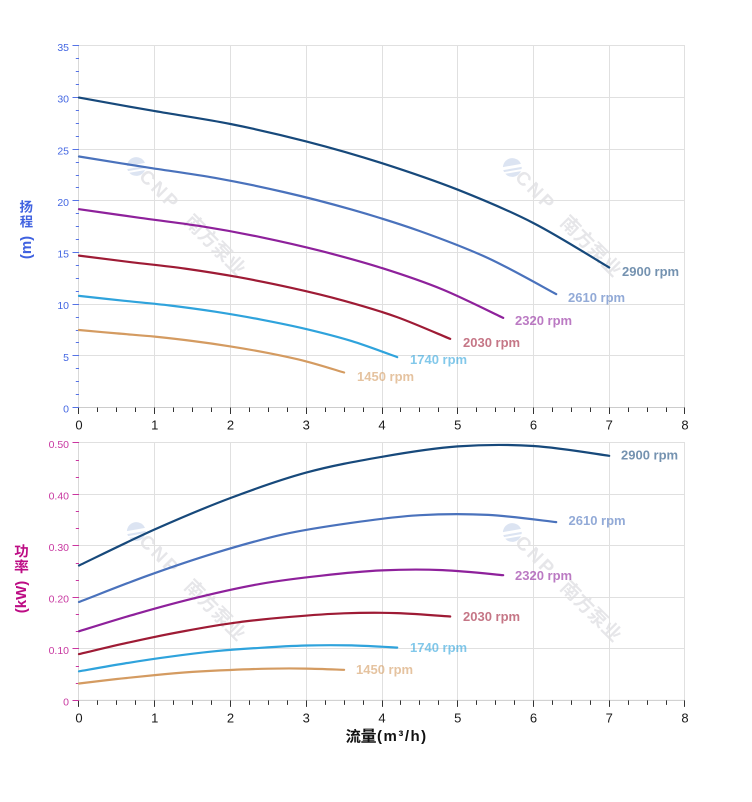 This screenshot has width=752, height=802. Describe the element at coordinates (63, 255) in the screenshot. I see `svg-text: 15` at that location.